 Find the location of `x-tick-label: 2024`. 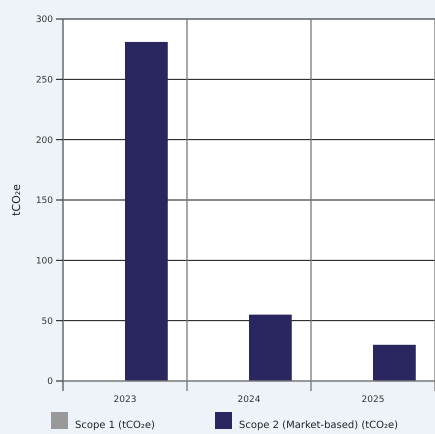

x-tick-label: 2024 is located at coordinates (249, 400).